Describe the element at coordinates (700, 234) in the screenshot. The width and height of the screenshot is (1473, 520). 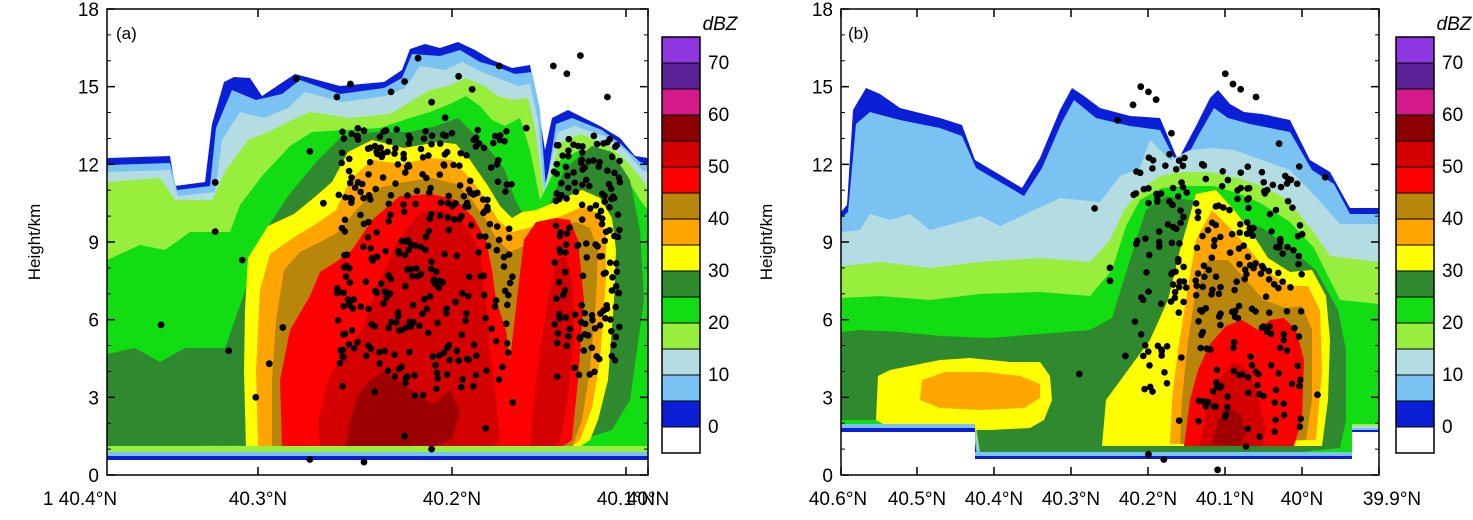
I see `panel-a-colorbar: 0 10 20 30 40 50 60 70 dBZ` at that location.